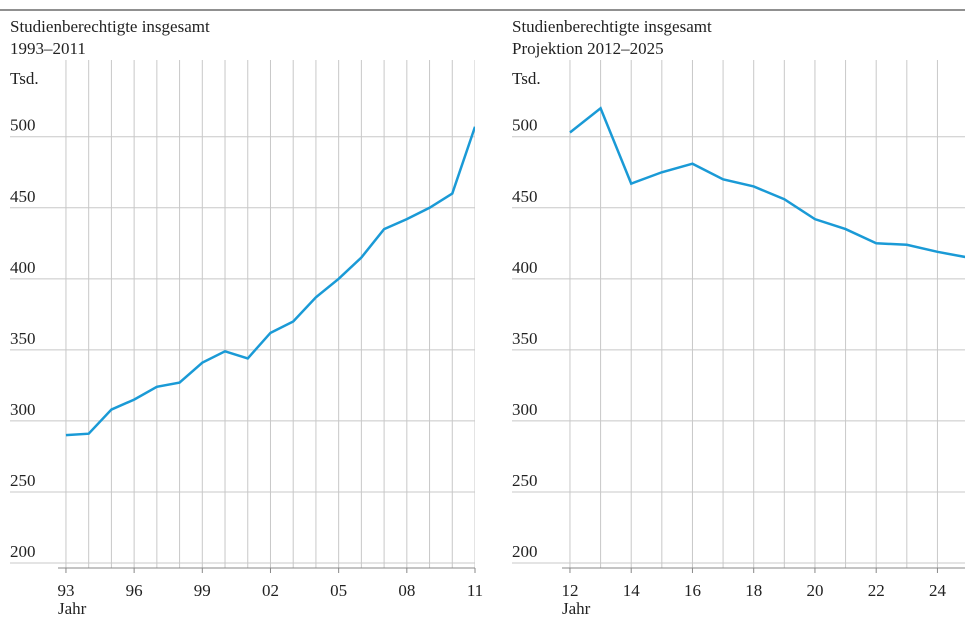 Image resolution: width=965 pixels, height=622 pixels. Describe the element at coordinates (692, 590) in the screenshot. I see `x-tick-label: 16` at that location.